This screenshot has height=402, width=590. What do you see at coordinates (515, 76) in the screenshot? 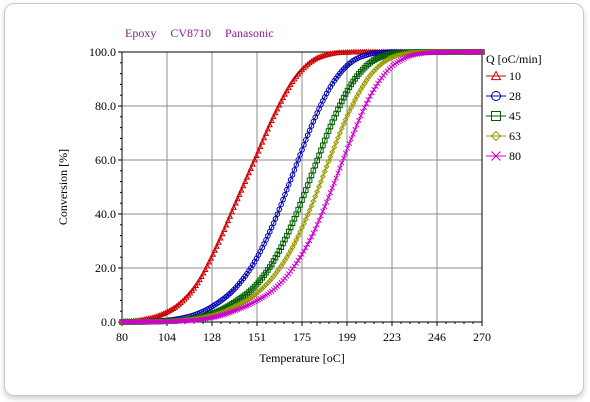
I see `legend-label: 10` at bounding box center [515, 76].